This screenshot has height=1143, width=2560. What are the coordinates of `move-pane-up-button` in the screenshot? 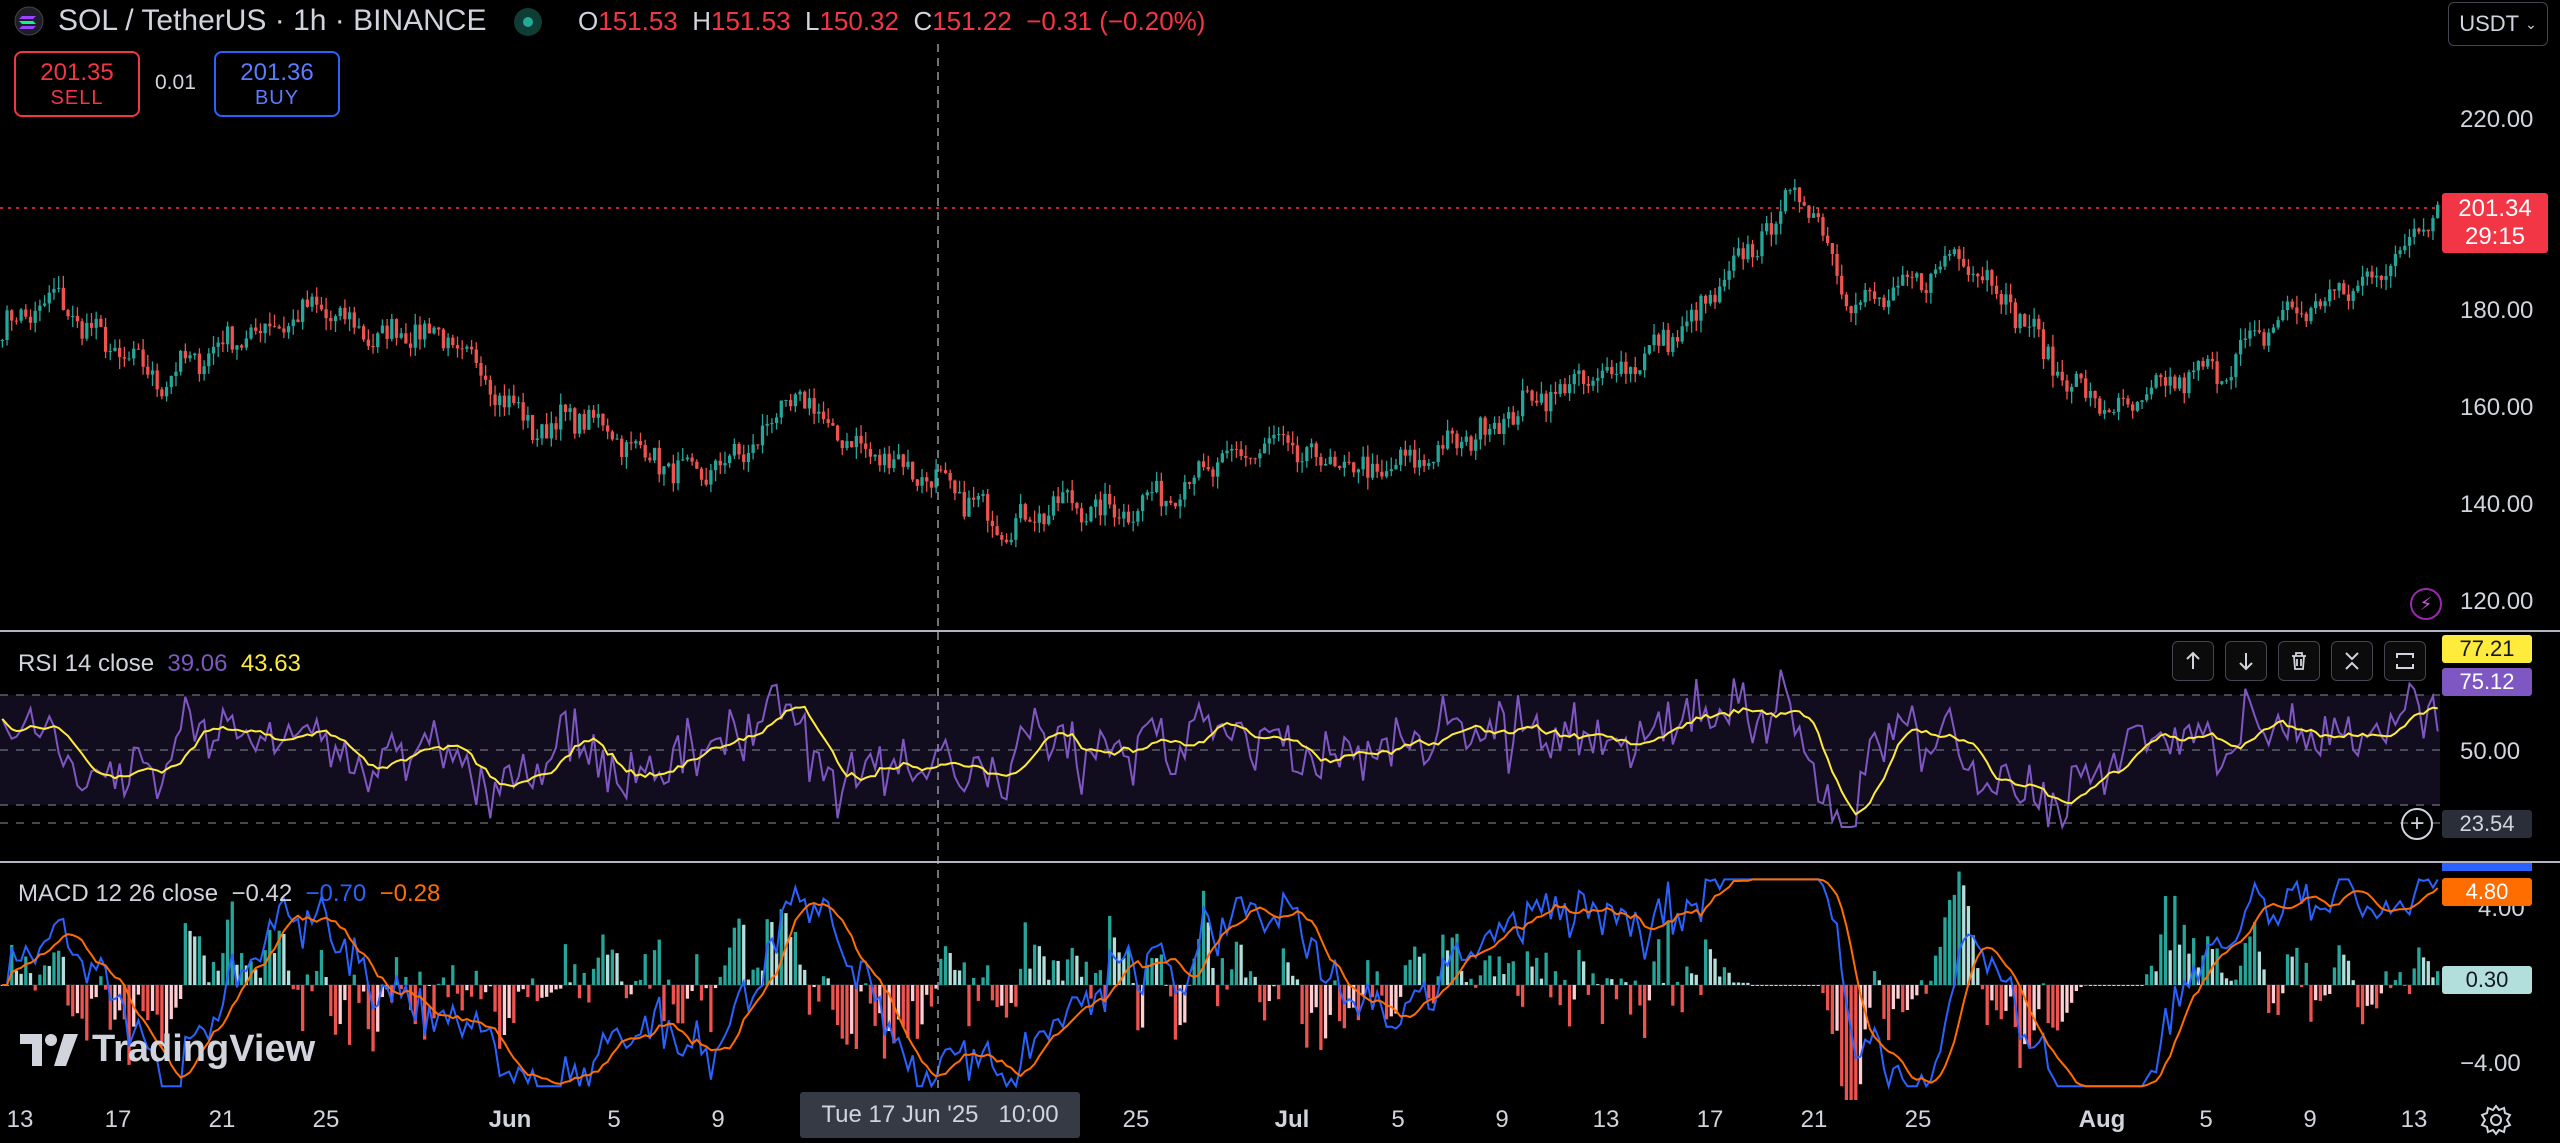 It's located at (2193, 661).